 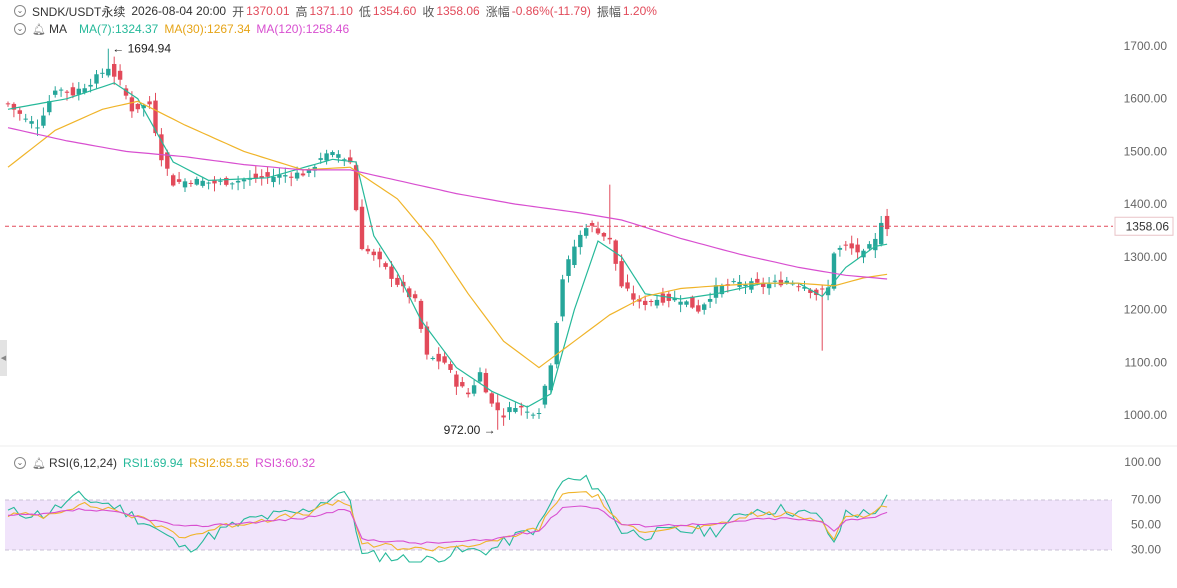 I want to click on ma-indicator-name: MA, so click(x=57, y=29).